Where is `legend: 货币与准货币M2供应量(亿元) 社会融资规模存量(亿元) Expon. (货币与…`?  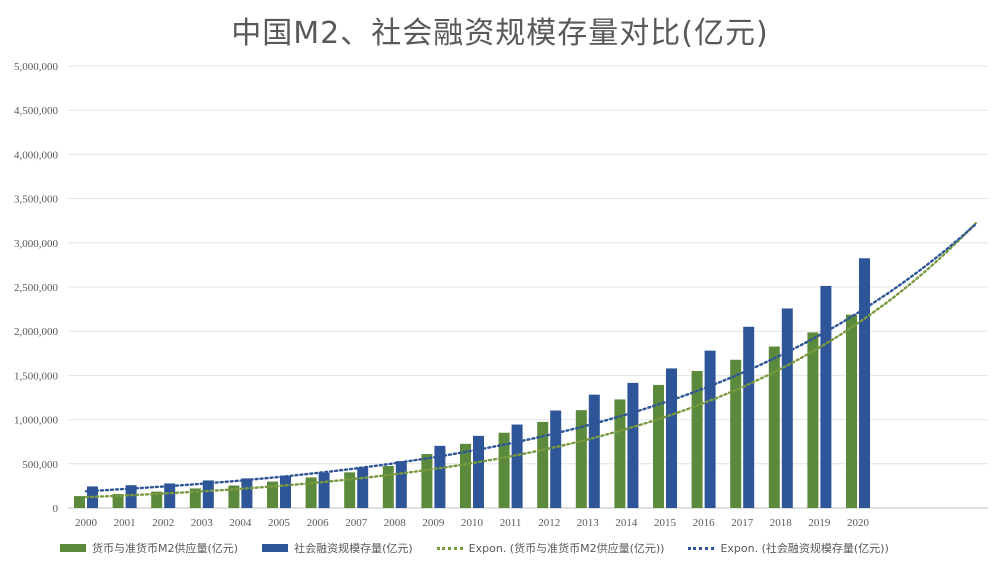 legend: 货币与准货币M2供应量(亿元) 社会融资规模存量(亿元) Expon. (货币与… is located at coordinates (530, 548).